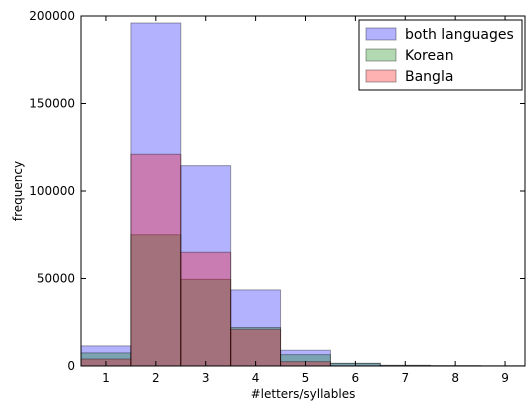 This screenshot has height=406, width=526. Describe the element at coordinates (56, 279) in the screenshot. I see `y-tick-label: 50000` at that location.